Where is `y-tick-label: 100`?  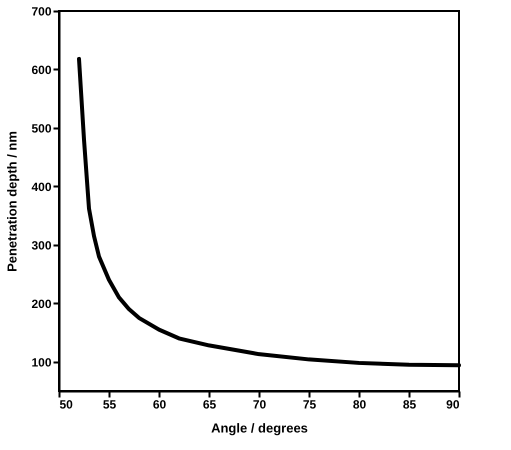
y-tick-label: 100 is located at coordinates (41, 362).